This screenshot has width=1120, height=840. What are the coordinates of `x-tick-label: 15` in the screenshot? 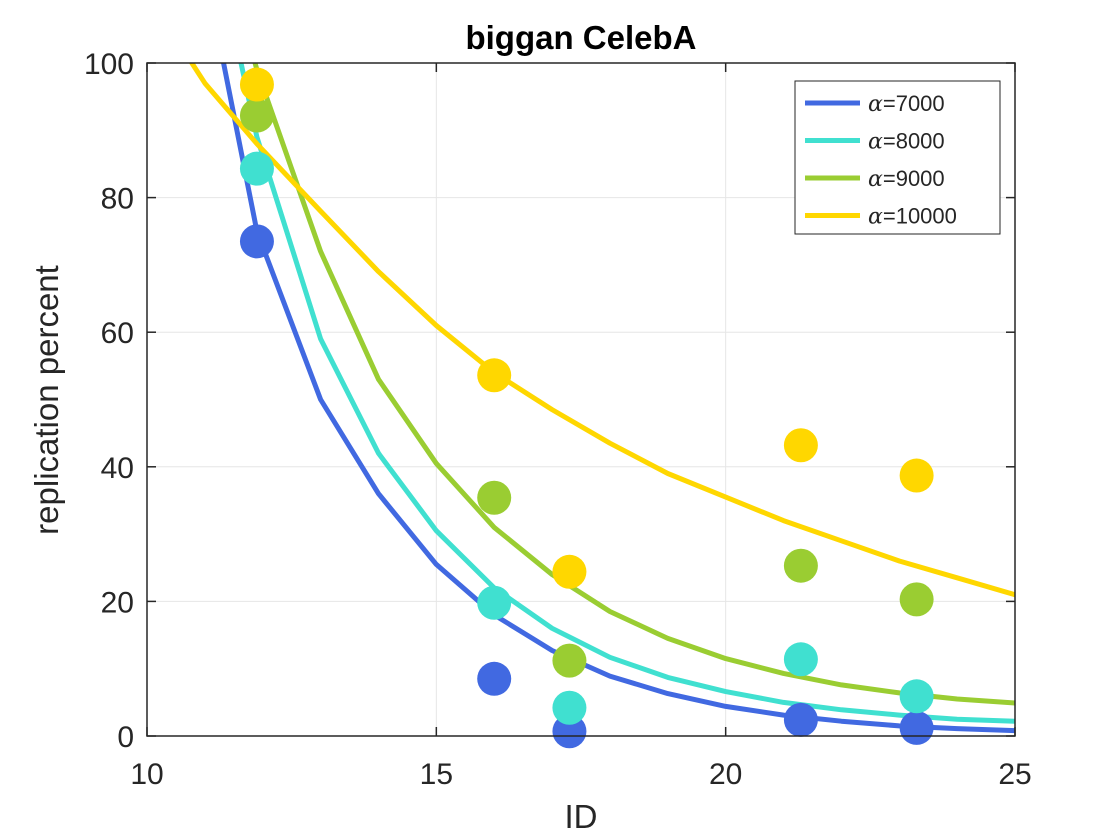 It's located at (436, 774).